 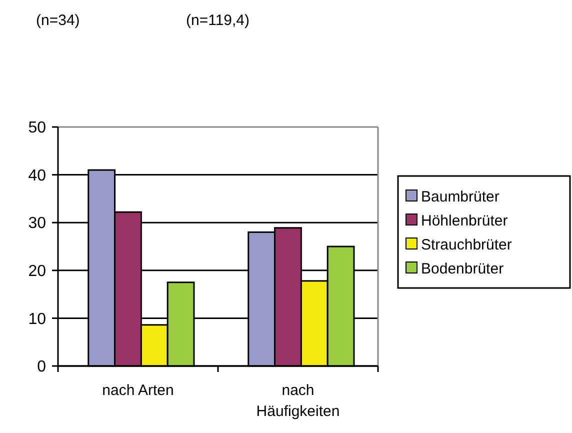 I want to click on x-tick-label: nach Häufigkeiten, so click(x=298, y=401).